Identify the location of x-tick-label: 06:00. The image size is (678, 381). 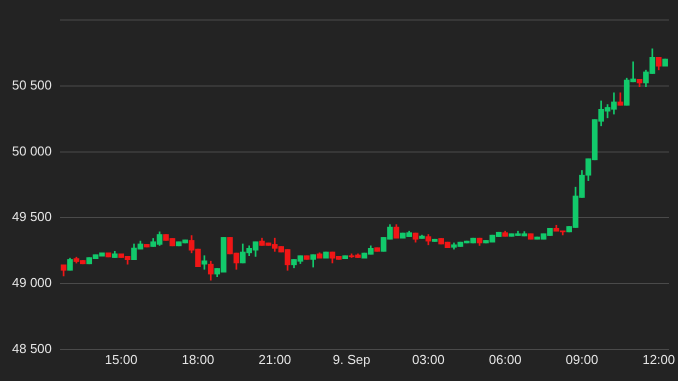
(505, 359).